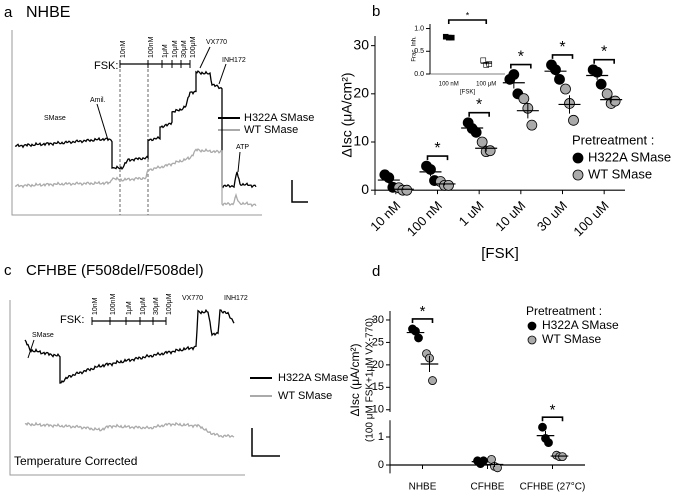 The height and width of the screenshot is (496, 675). I want to click on y-axis-label: (100 μM FSK+1μM VX-770), so click(370, 380).